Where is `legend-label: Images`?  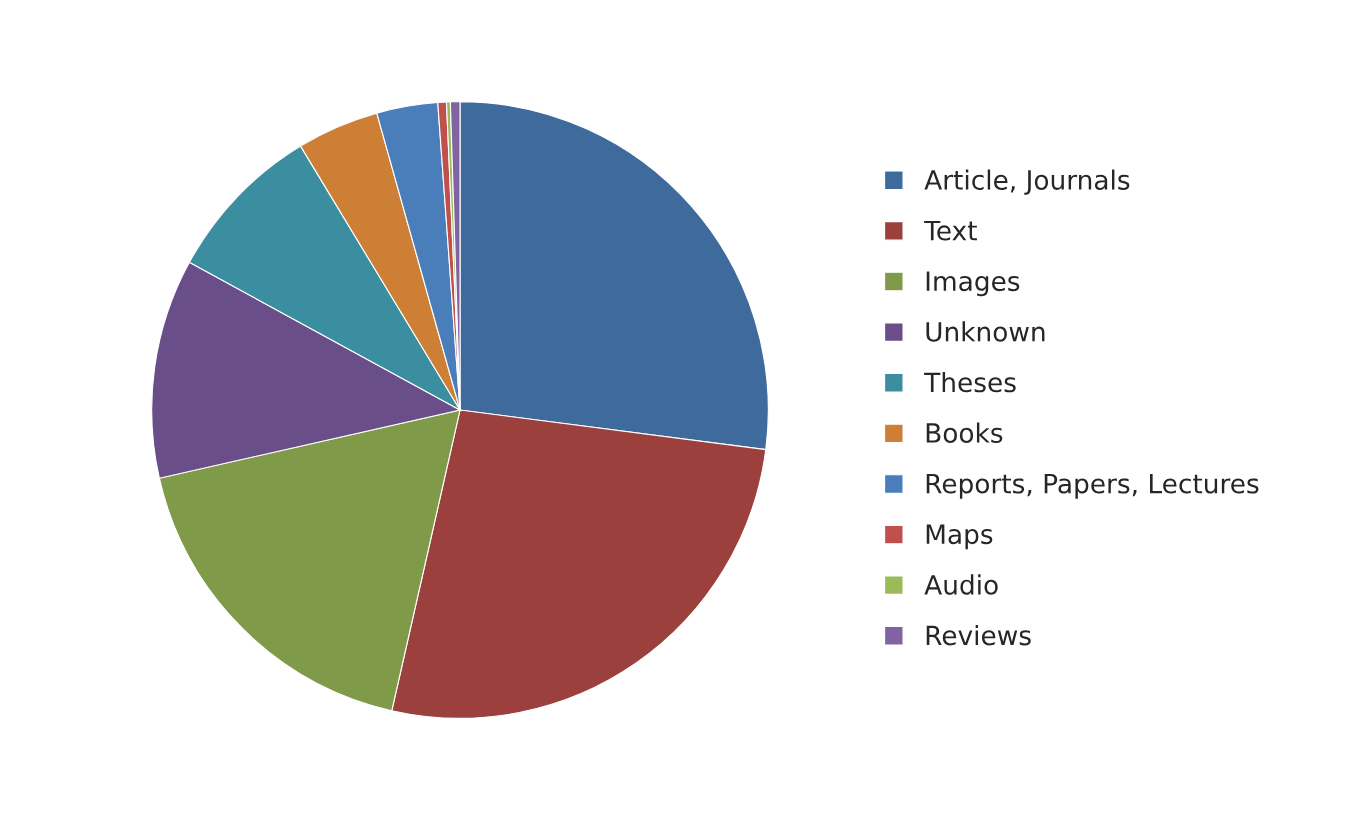
legend-label: Images is located at coordinates (973, 284).